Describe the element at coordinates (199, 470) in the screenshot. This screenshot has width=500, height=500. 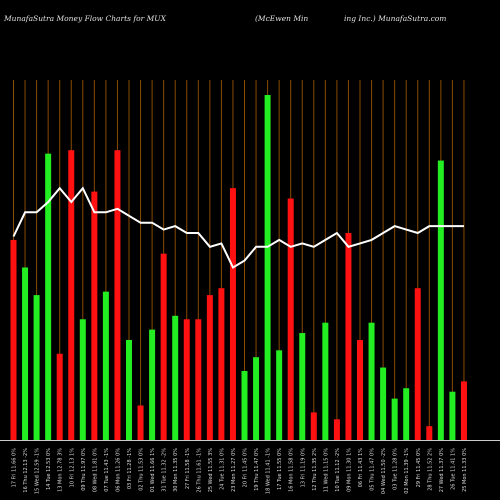
I see `x-tick-label: 26 Thu 11.61 -1%` at that location.